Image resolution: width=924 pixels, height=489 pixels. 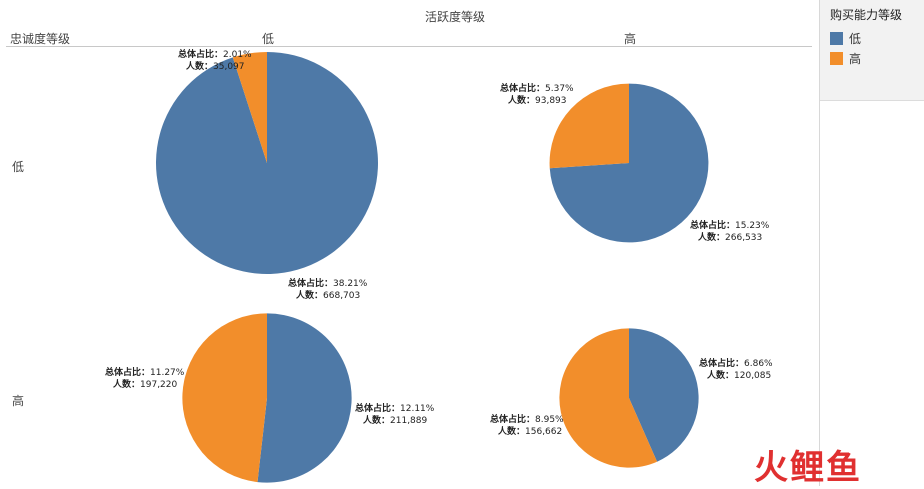 I want to click on row-dimension-title: 忠诚度等级, so click(x=40, y=39).